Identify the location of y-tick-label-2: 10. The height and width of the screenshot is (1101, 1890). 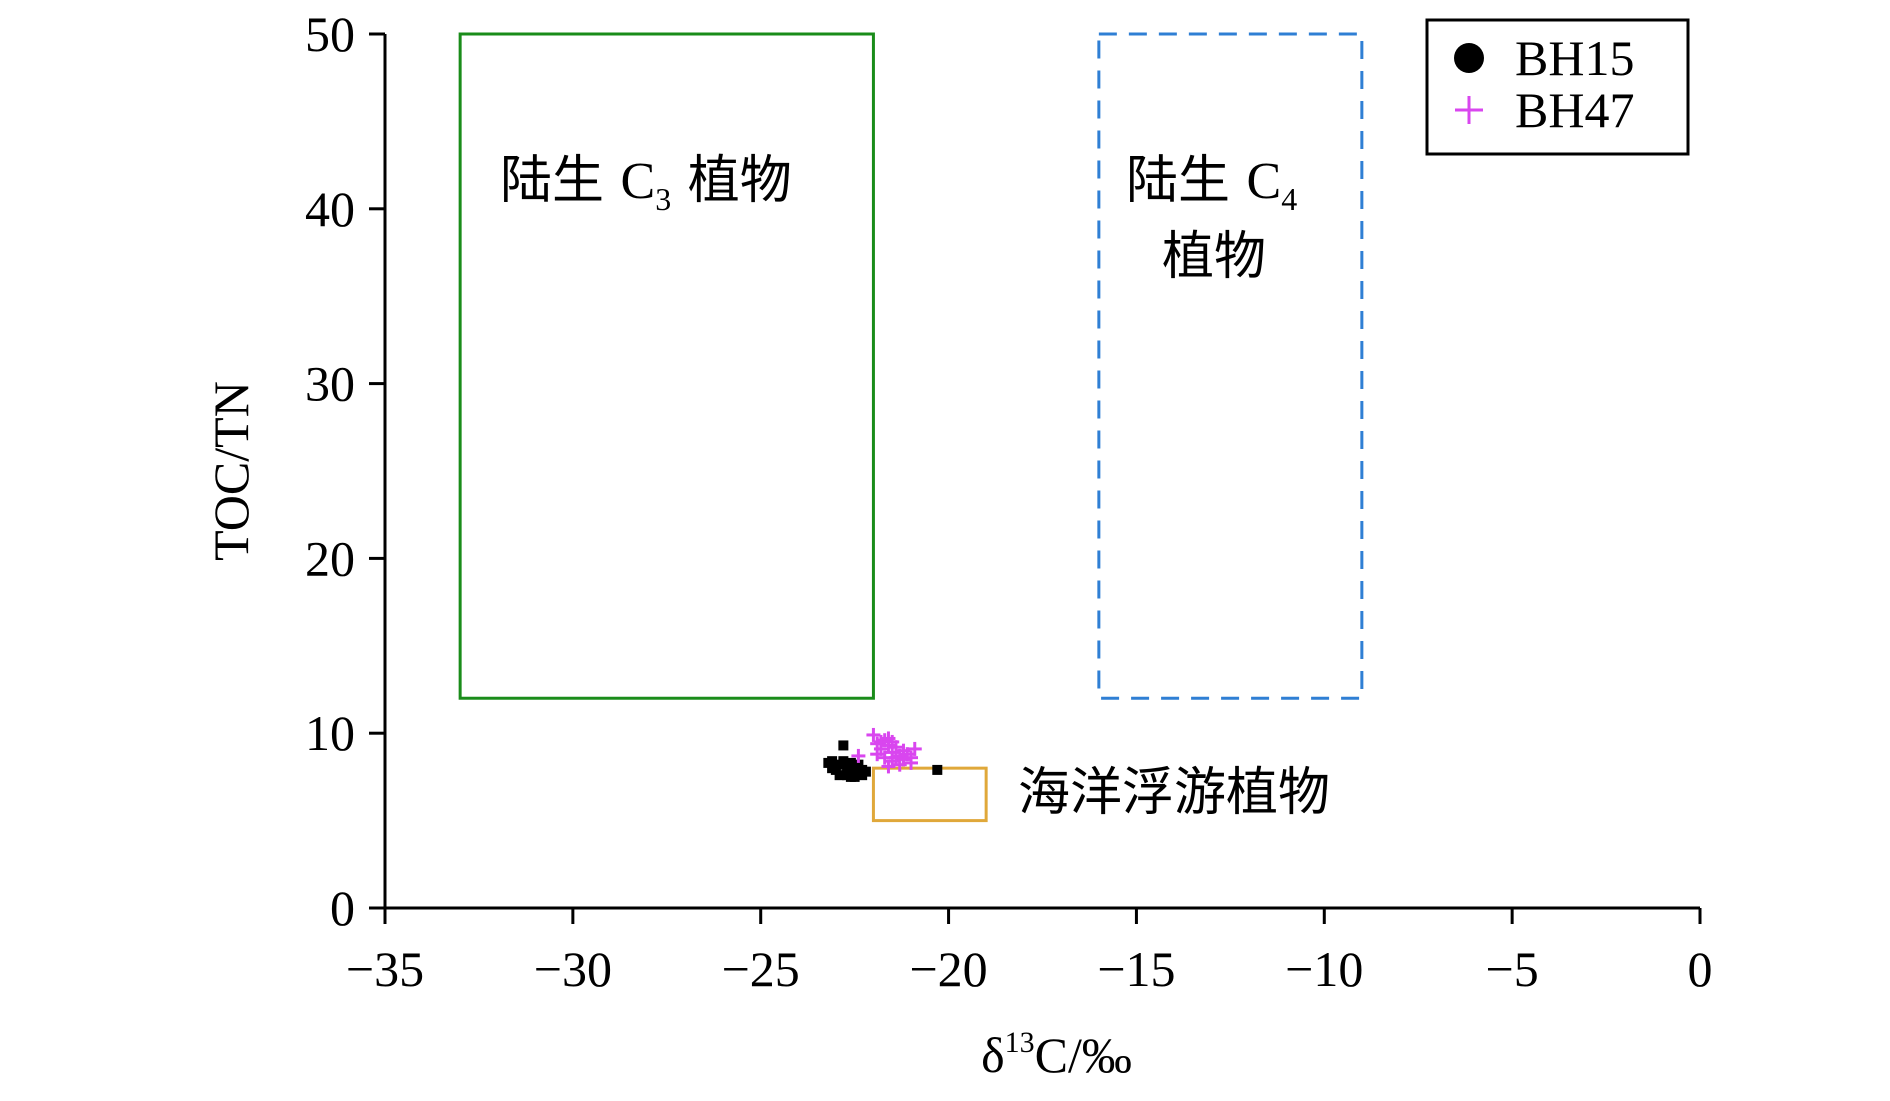
(330, 733).